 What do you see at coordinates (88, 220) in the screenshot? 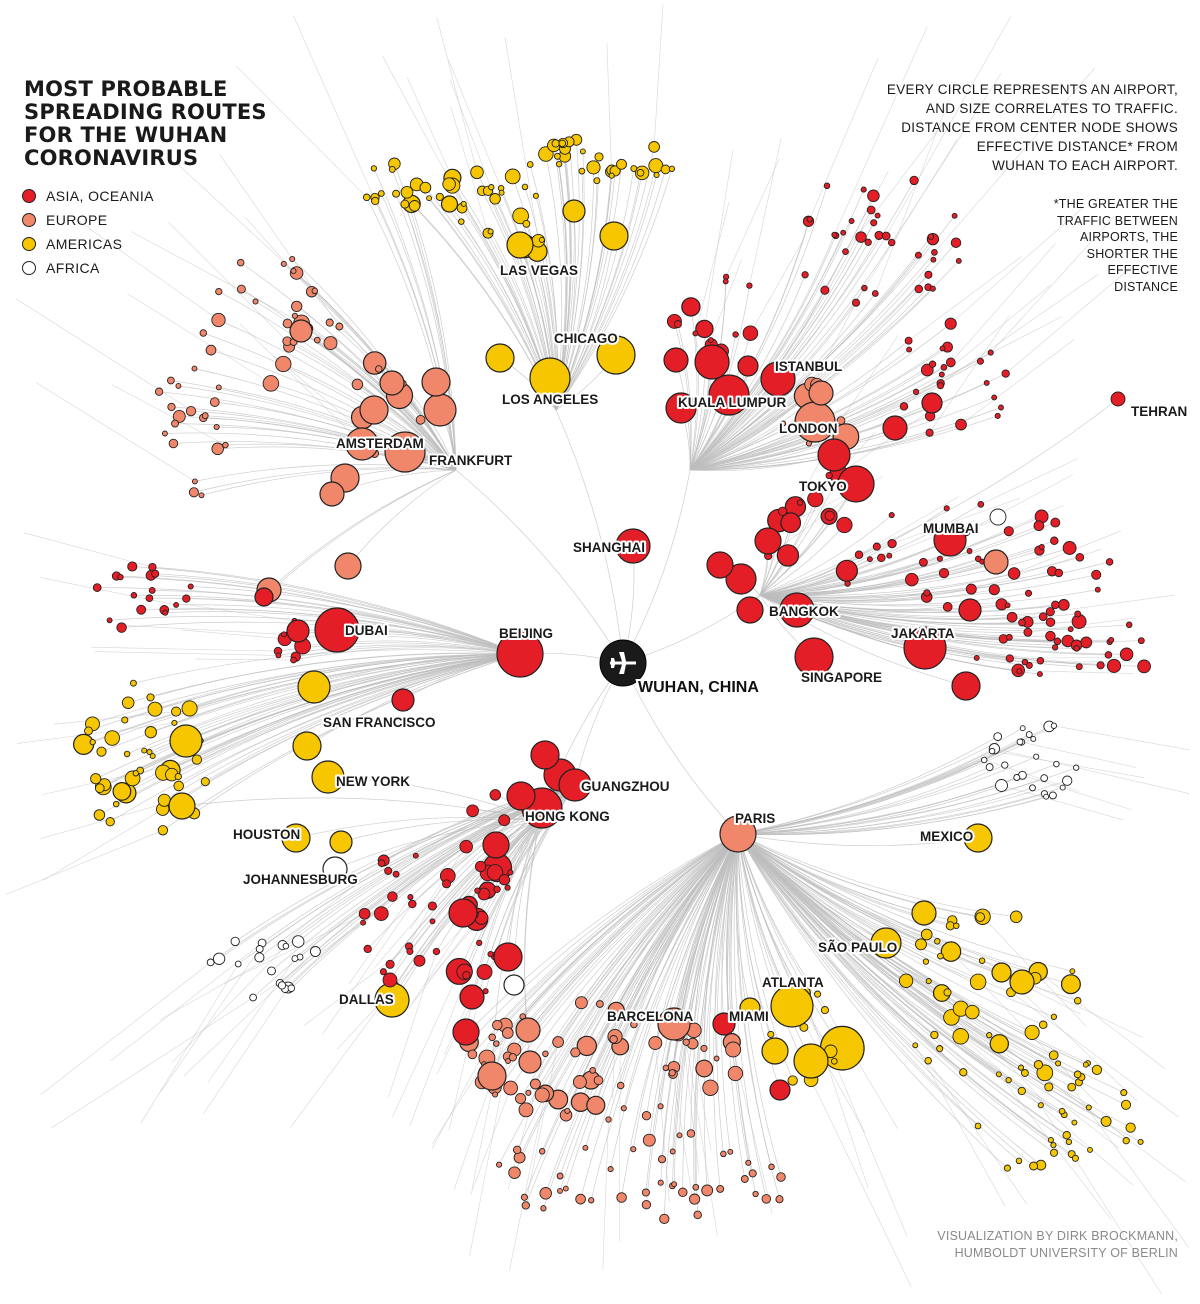
I see `legend-item-europe: EUROPE` at bounding box center [88, 220].